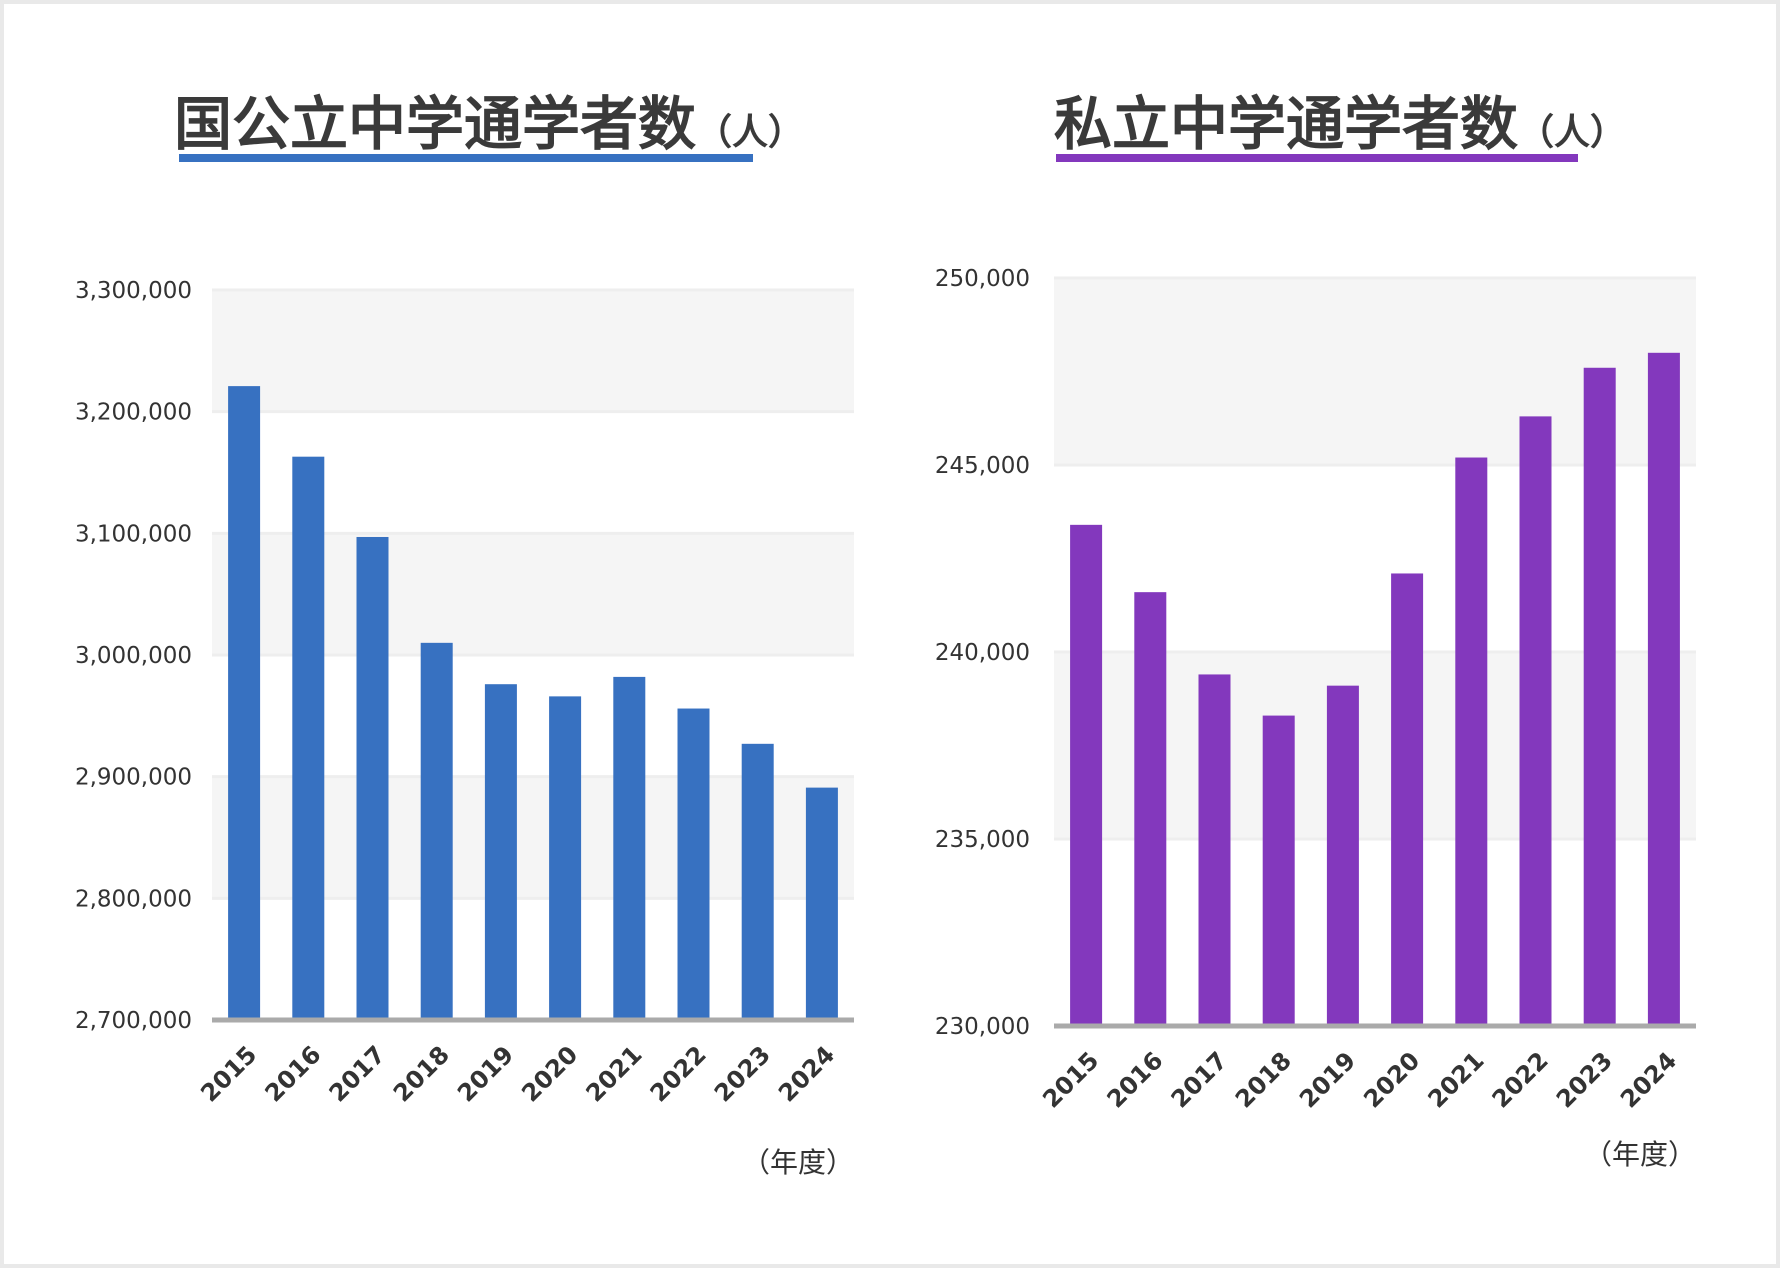 Image resolution: width=1780 pixels, height=1268 pixels. What do you see at coordinates (133, 899) in the screenshot?
I see `y-tick-label: 2,800,000` at bounding box center [133, 899].